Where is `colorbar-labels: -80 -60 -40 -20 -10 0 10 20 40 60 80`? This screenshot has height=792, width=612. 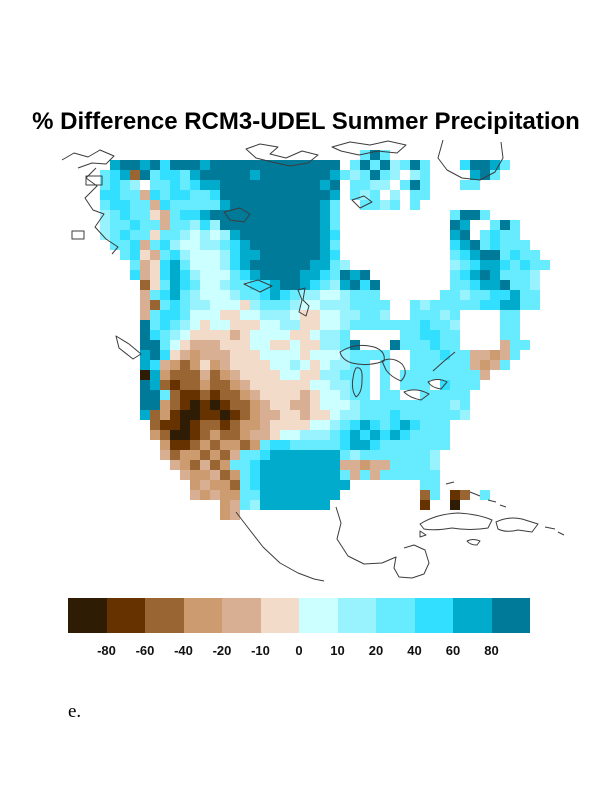
colorbar-labels: -80 -60 -40 -20 -10 0 10 20 40 60 80 is located at coordinates (299, 652).